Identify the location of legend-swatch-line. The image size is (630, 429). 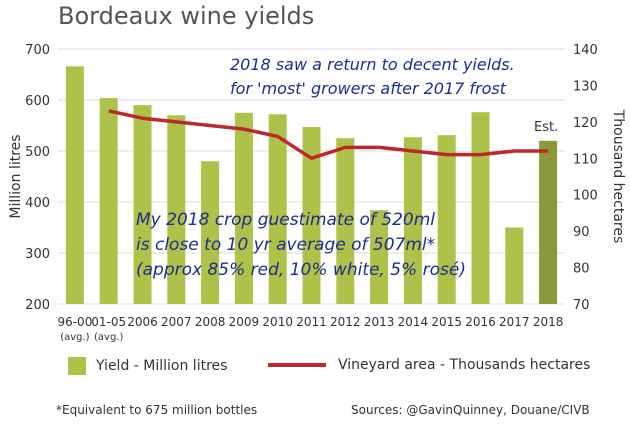
(297, 365).